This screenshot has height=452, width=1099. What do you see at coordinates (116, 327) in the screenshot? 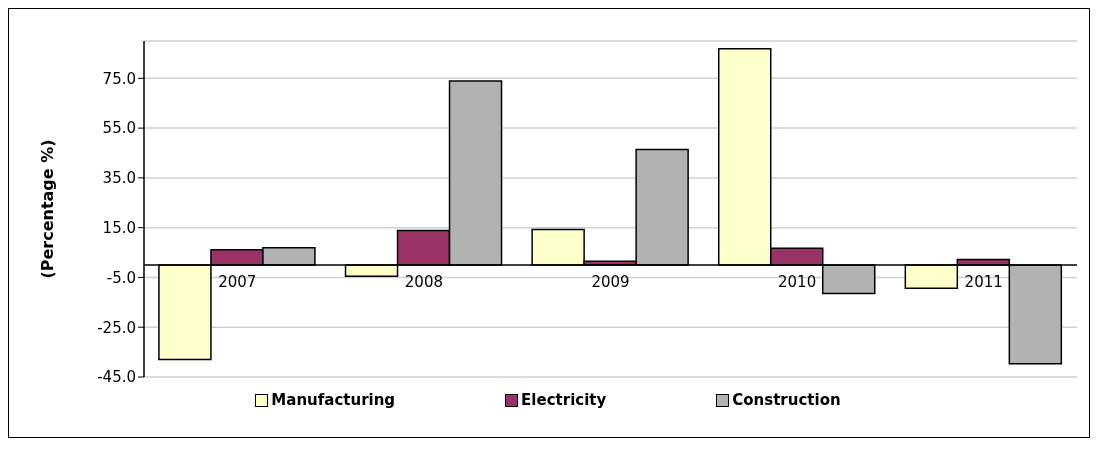
I see `y-tick-label: -25.0` at bounding box center [116, 327].